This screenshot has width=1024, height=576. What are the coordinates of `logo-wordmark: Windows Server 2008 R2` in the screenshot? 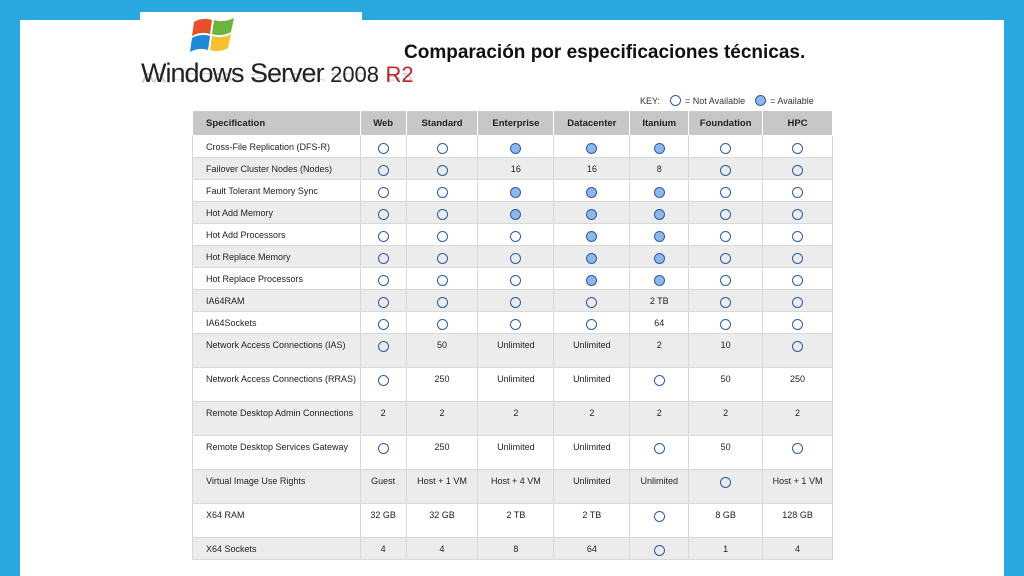 It's located at (277, 73).